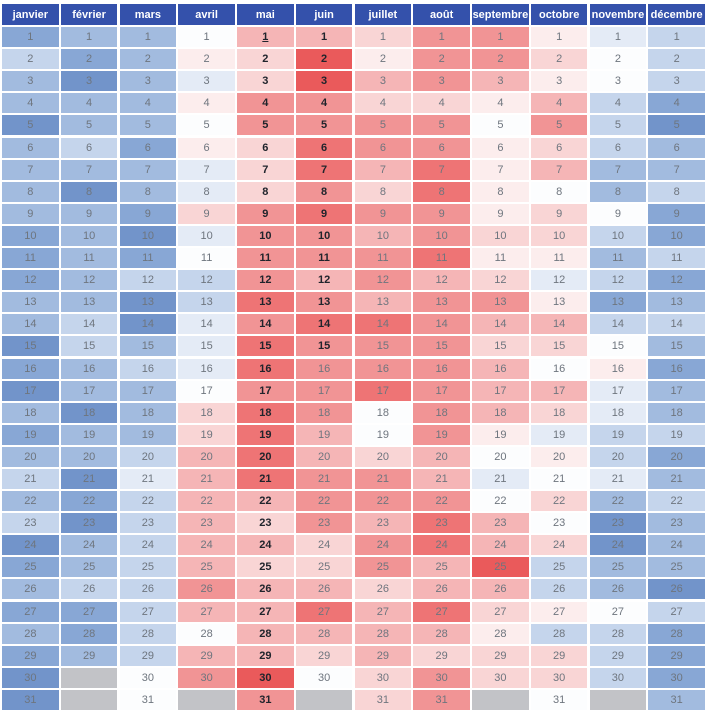  Describe the element at coordinates (383, 434) in the screenshot. I see `day-cell: 19` at that location.